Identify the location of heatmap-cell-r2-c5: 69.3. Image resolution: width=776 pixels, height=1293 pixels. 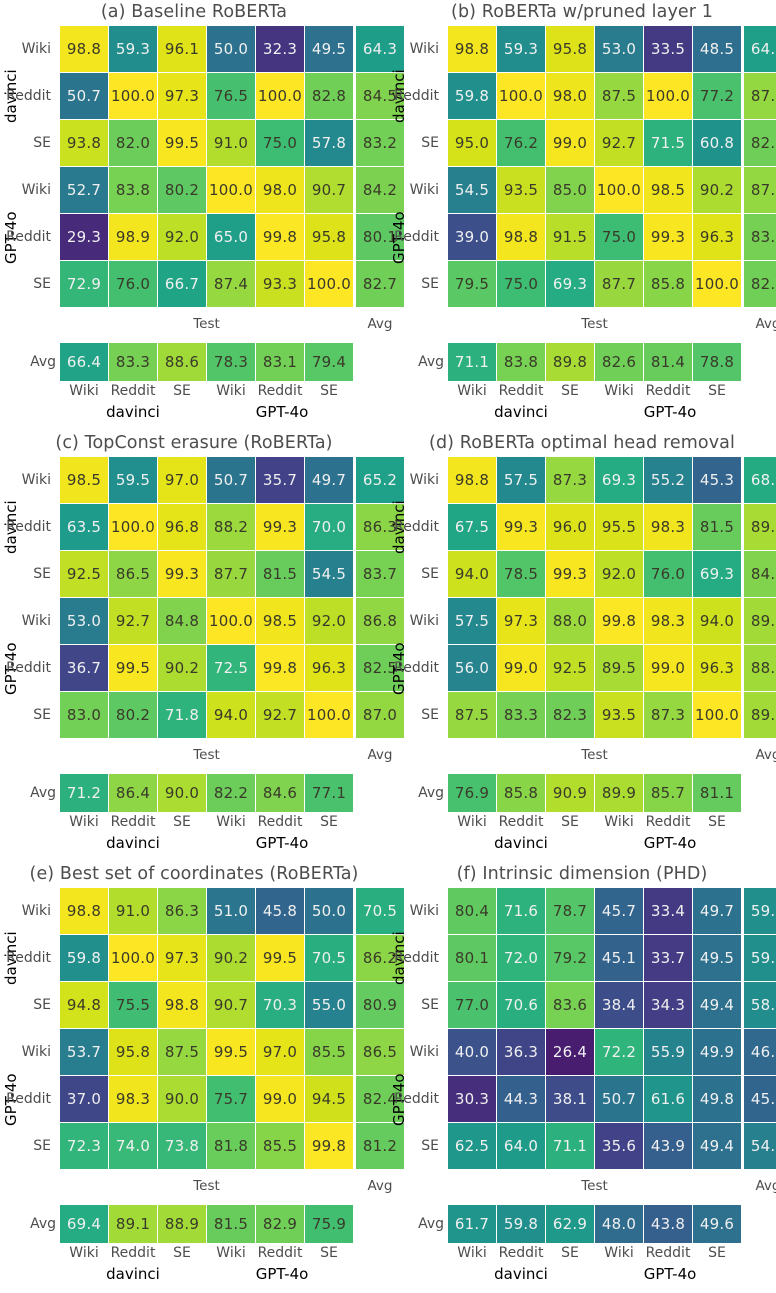
(717, 574).